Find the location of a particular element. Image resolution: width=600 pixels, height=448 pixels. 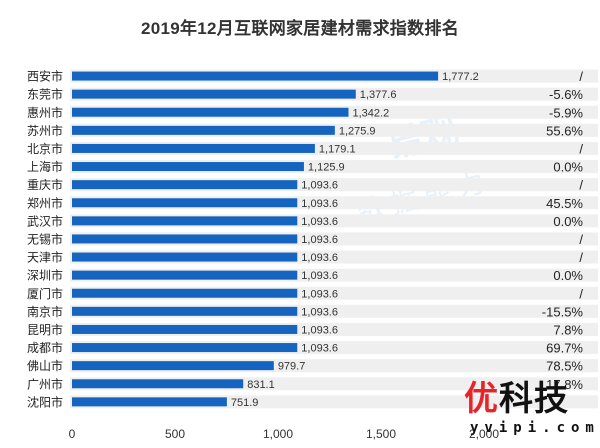

logo-sub-text: yvipi.com is located at coordinates (535, 428).